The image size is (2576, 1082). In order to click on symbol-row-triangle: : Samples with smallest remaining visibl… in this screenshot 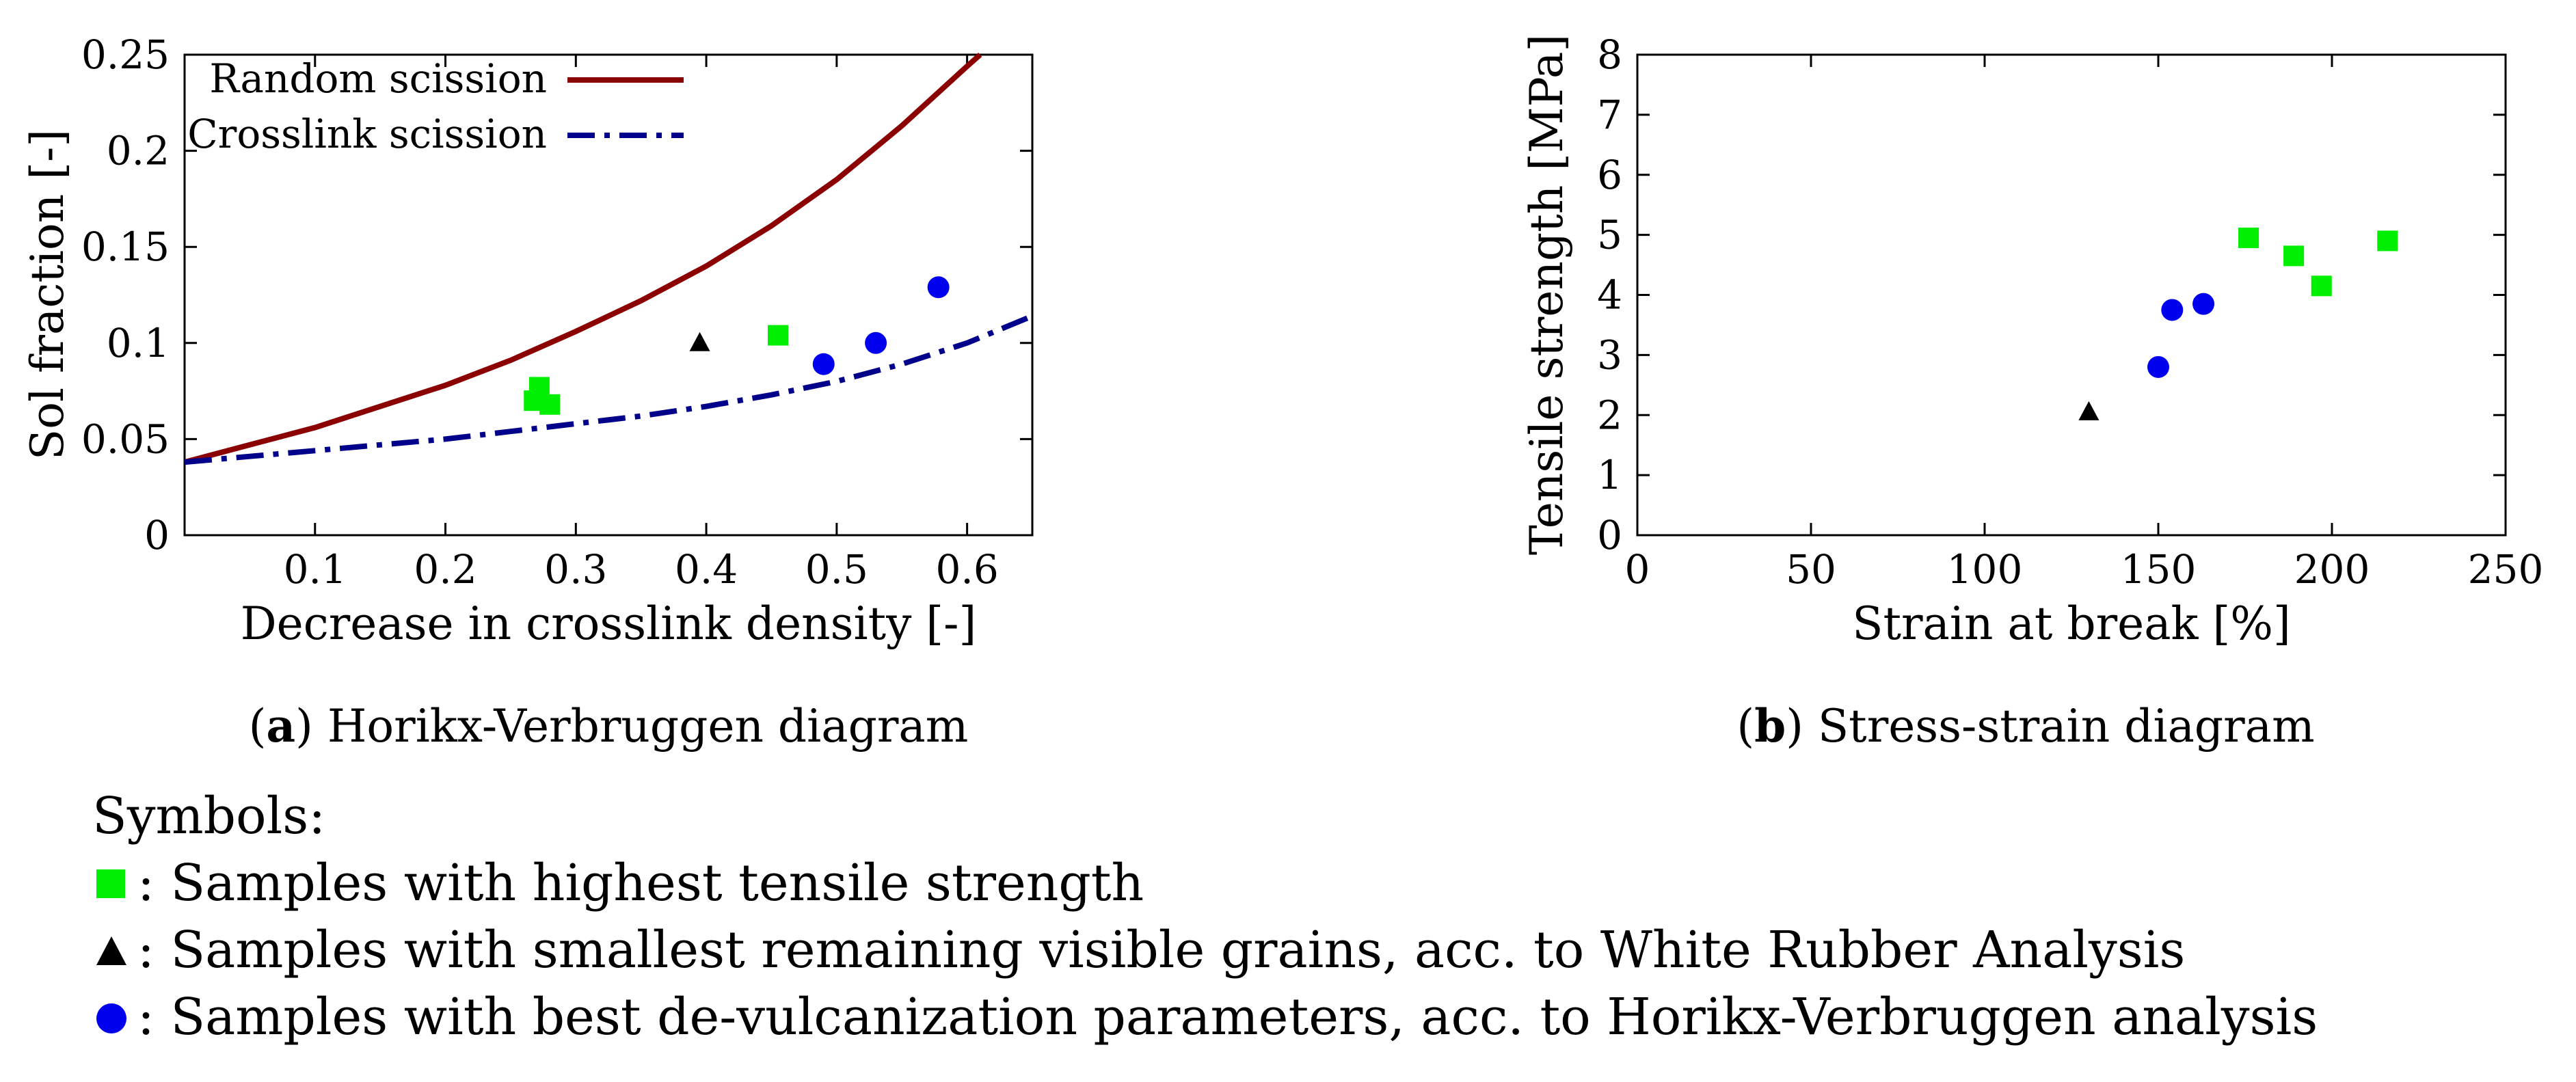, I will do `click(1205, 951)`.